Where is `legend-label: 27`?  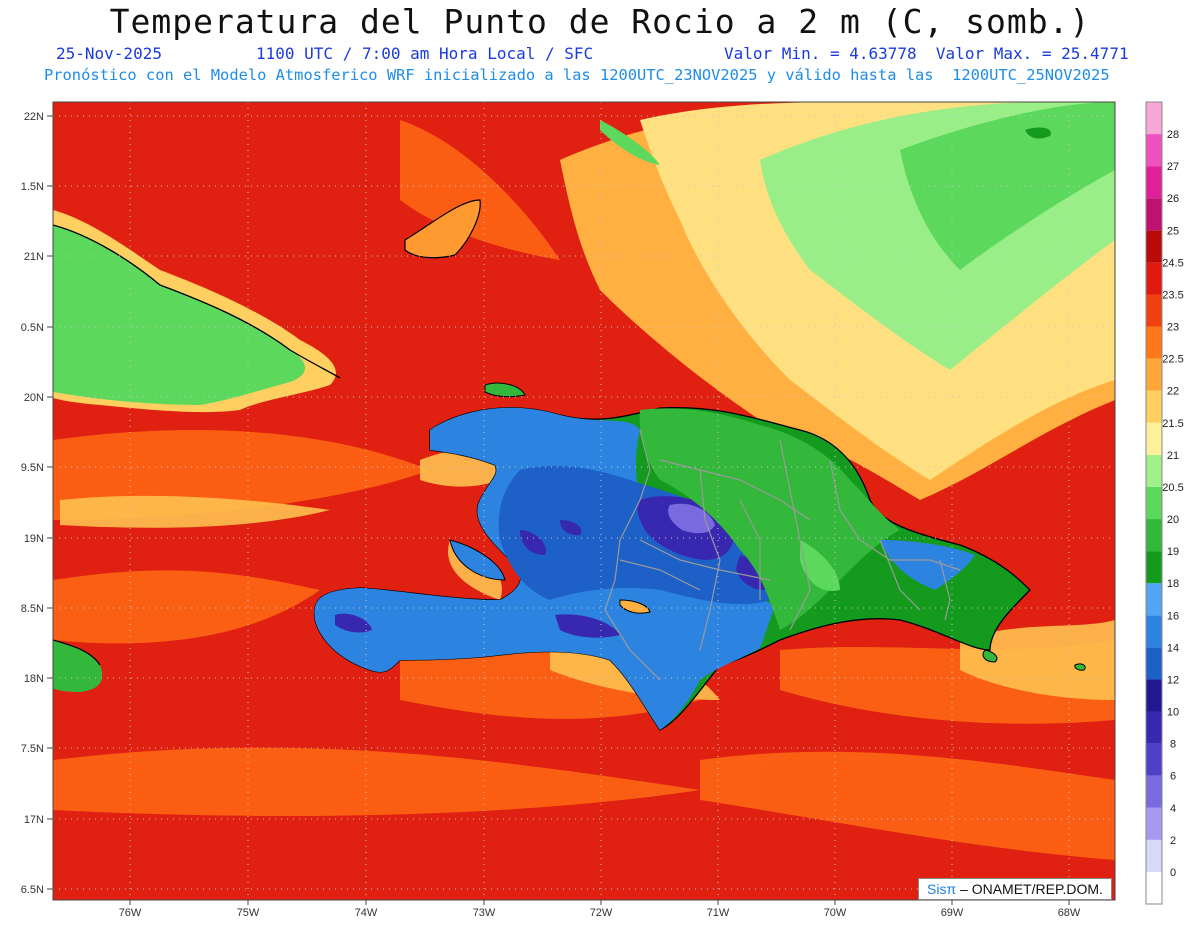 legend-label: 27 is located at coordinates (1173, 167).